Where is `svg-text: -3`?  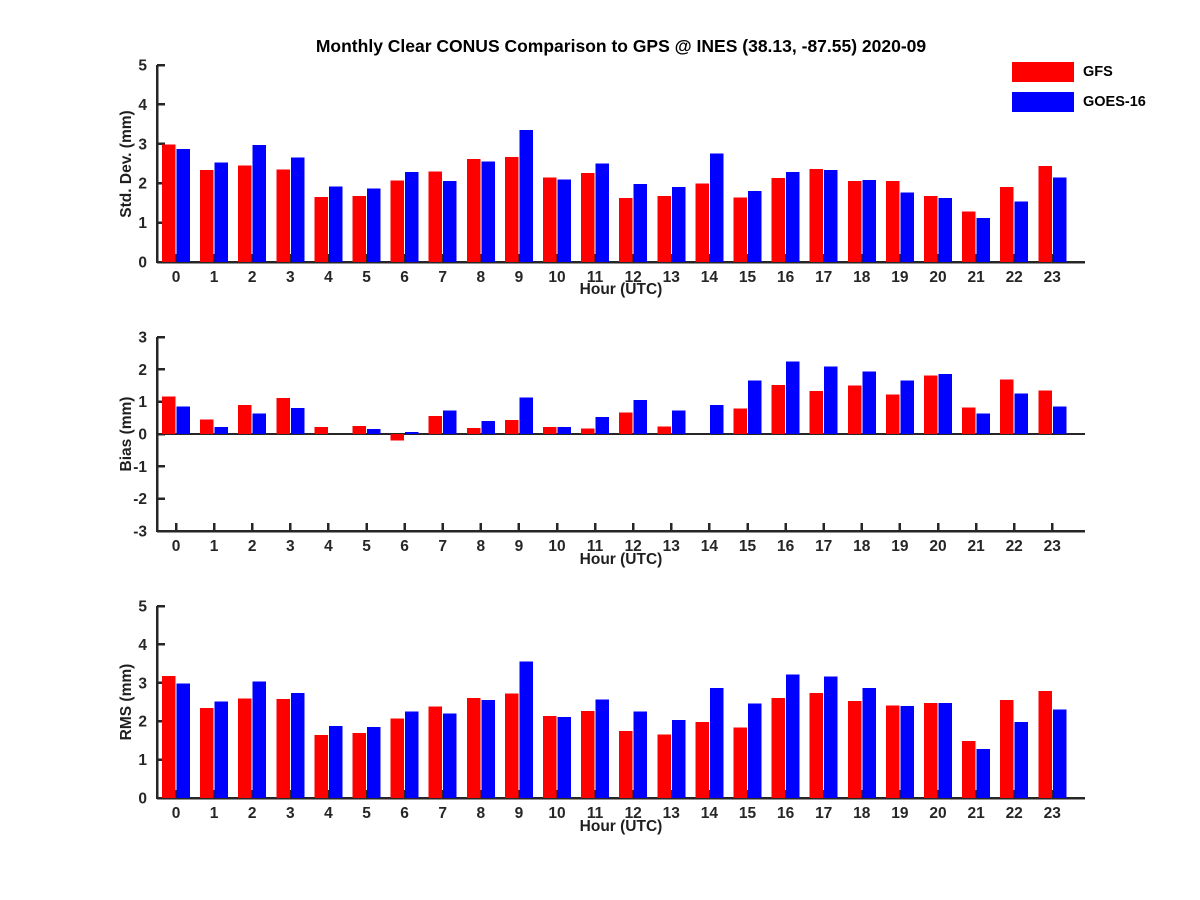
svg-text: -3 is located at coordinates (140, 532).